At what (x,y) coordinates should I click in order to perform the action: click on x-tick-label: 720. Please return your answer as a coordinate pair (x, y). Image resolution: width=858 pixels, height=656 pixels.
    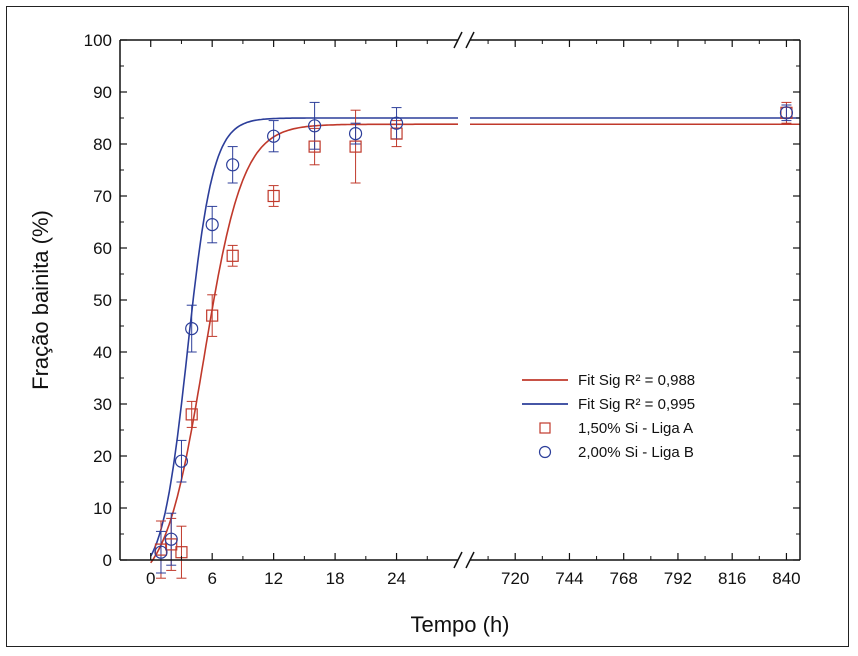
    Looking at the image, I should click on (515, 578).